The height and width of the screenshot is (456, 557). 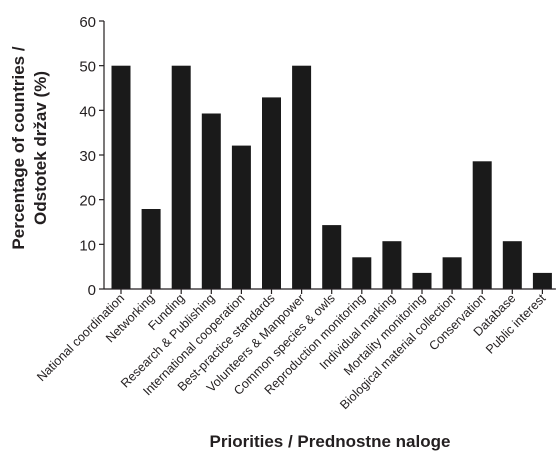 I want to click on y-tick-label: 0, so click(x=92, y=290).